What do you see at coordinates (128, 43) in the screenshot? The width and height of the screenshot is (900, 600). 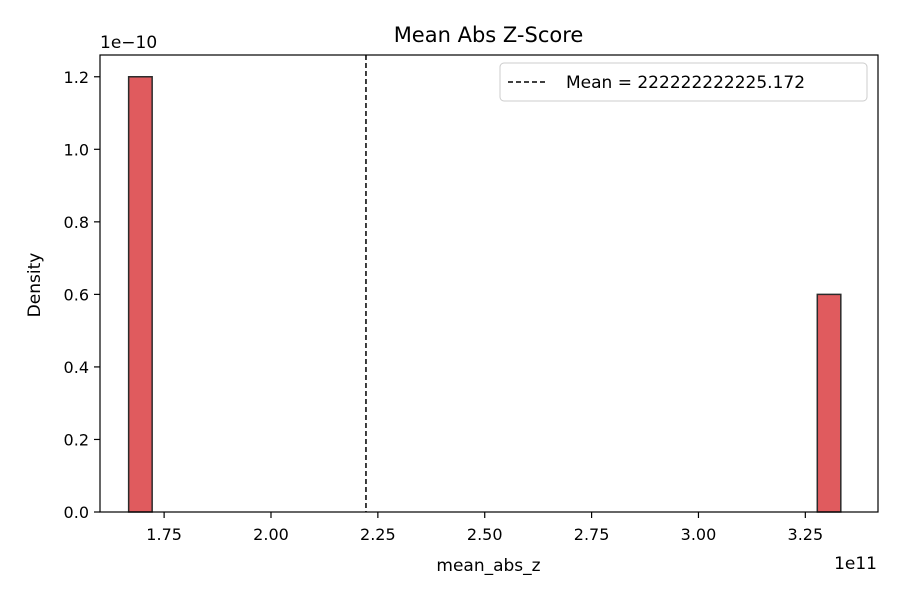 I see `y-axis-offset-label: 1e−10` at bounding box center [128, 43].